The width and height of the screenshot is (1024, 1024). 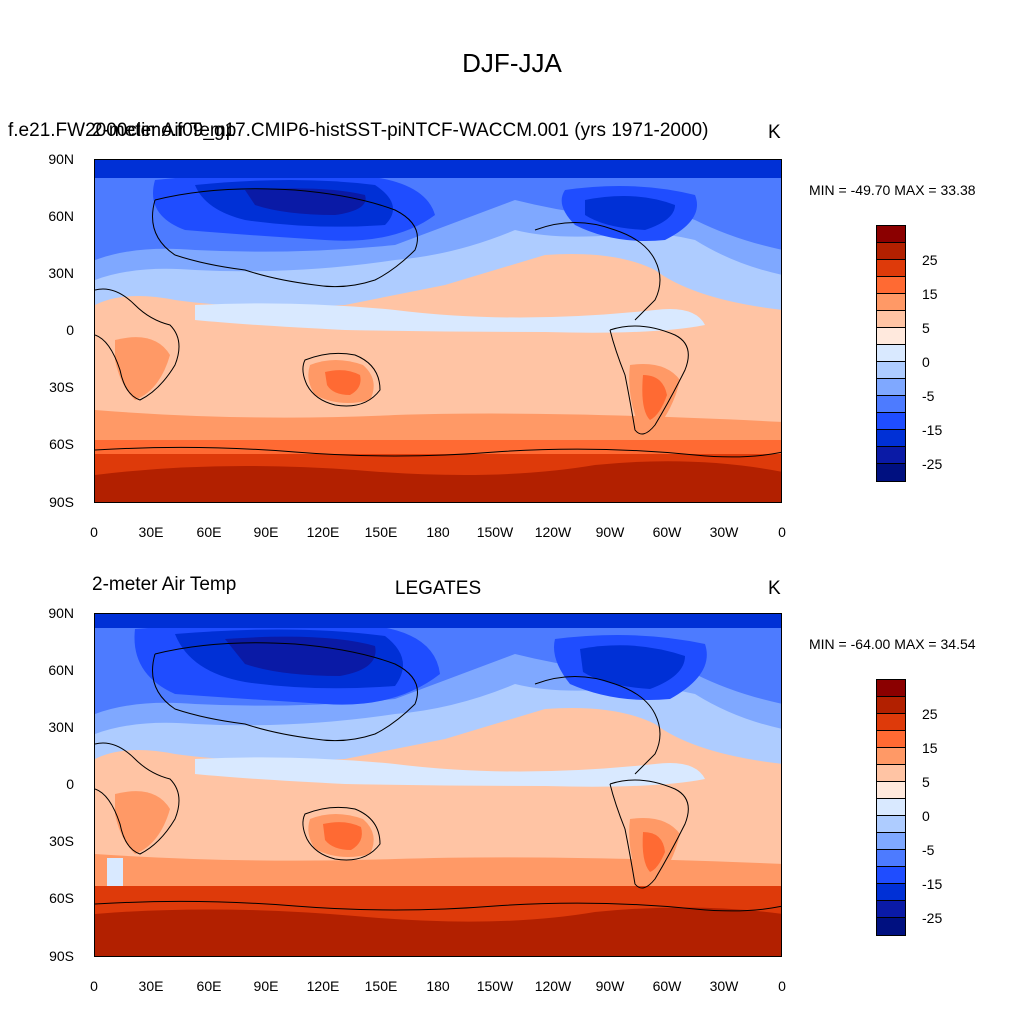 What do you see at coordinates (438, 588) in the screenshot?
I see `panel-center-title: LEGATES` at bounding box center [438, 588].